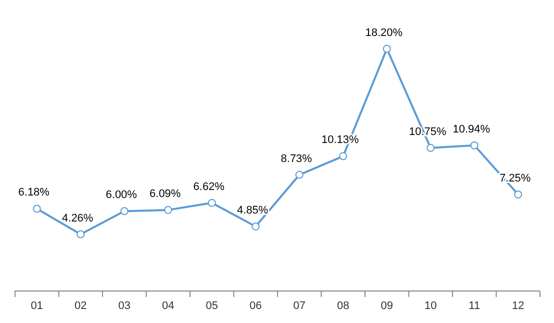  I want to click on data-label: 6.09%, so click(165, 194).